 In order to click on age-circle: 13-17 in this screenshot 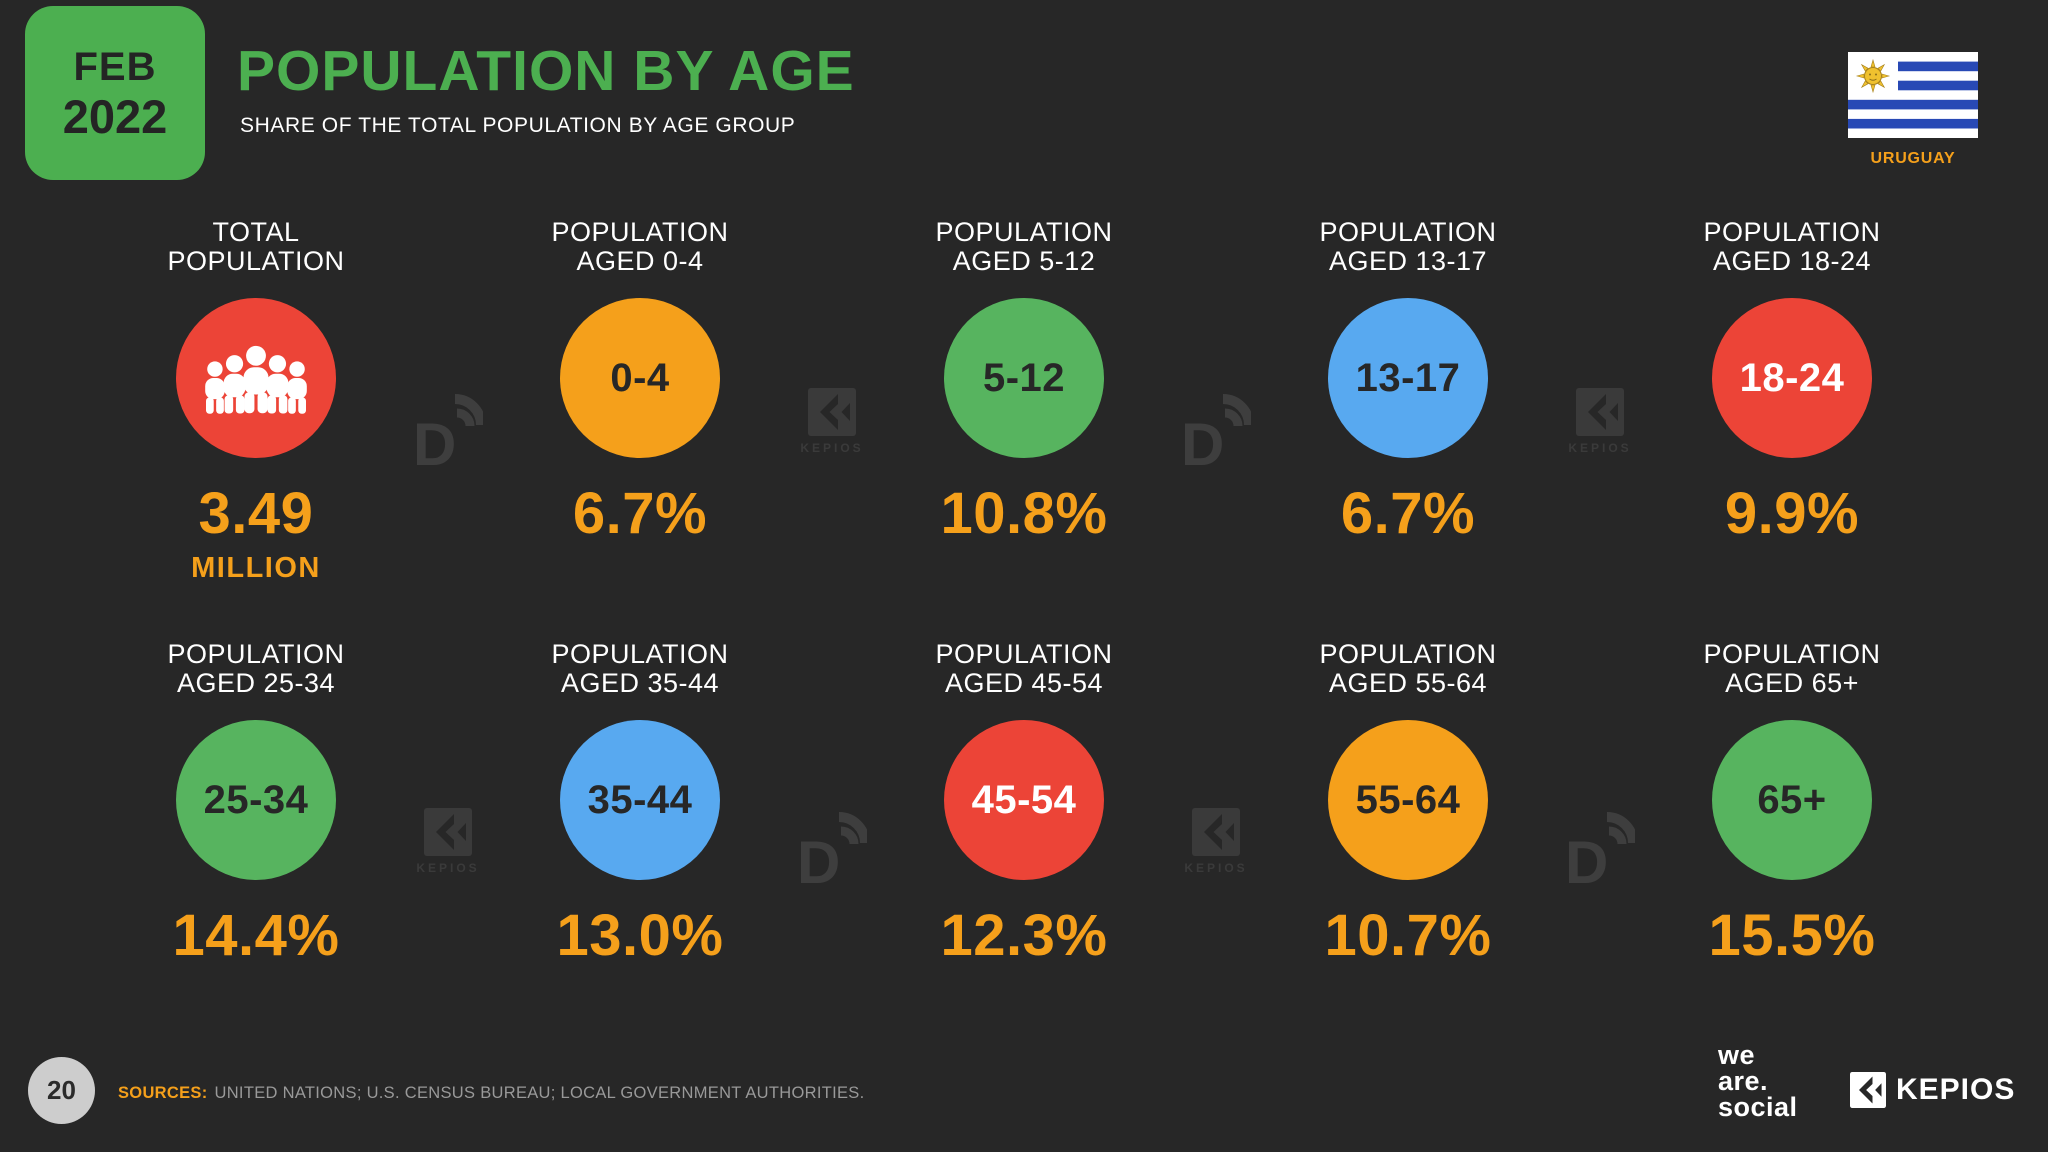, I will do `click(1408, 378)`.